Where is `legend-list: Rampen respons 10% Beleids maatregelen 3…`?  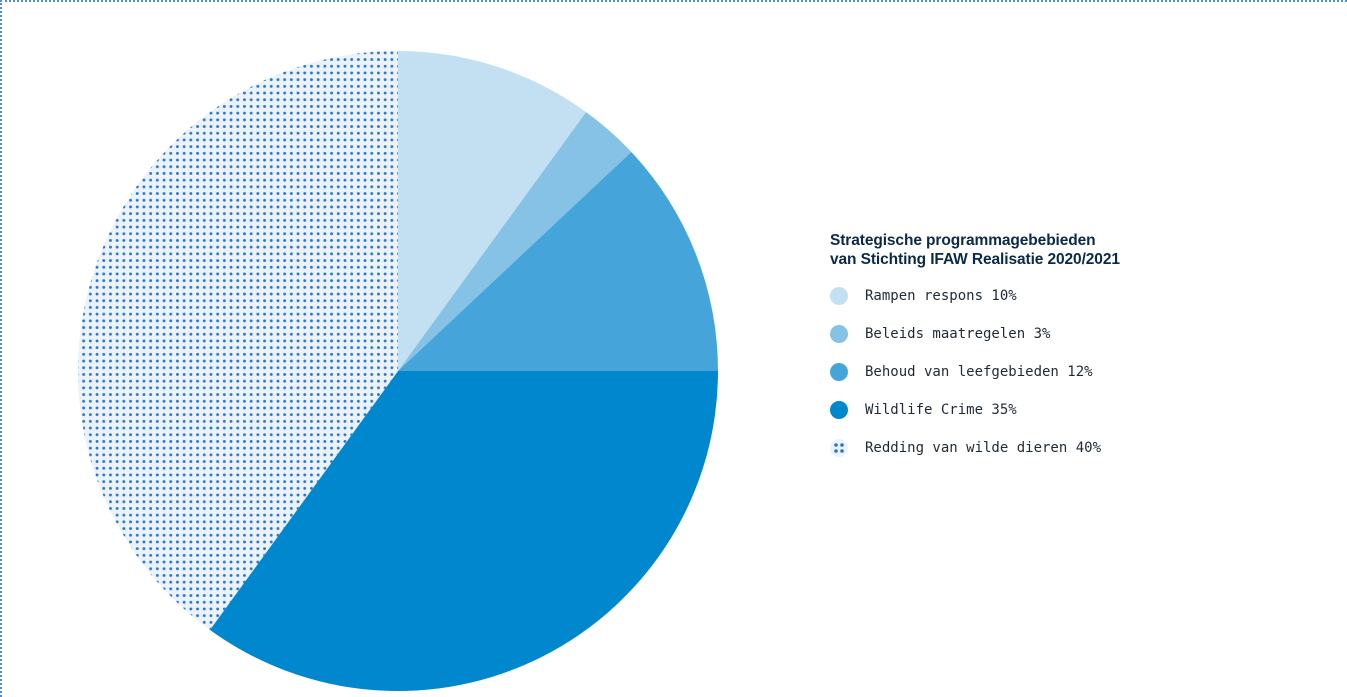
legend-list: Rampen respons 10% Beleids maatregelen 3… is located at coordinates (1045, 372).